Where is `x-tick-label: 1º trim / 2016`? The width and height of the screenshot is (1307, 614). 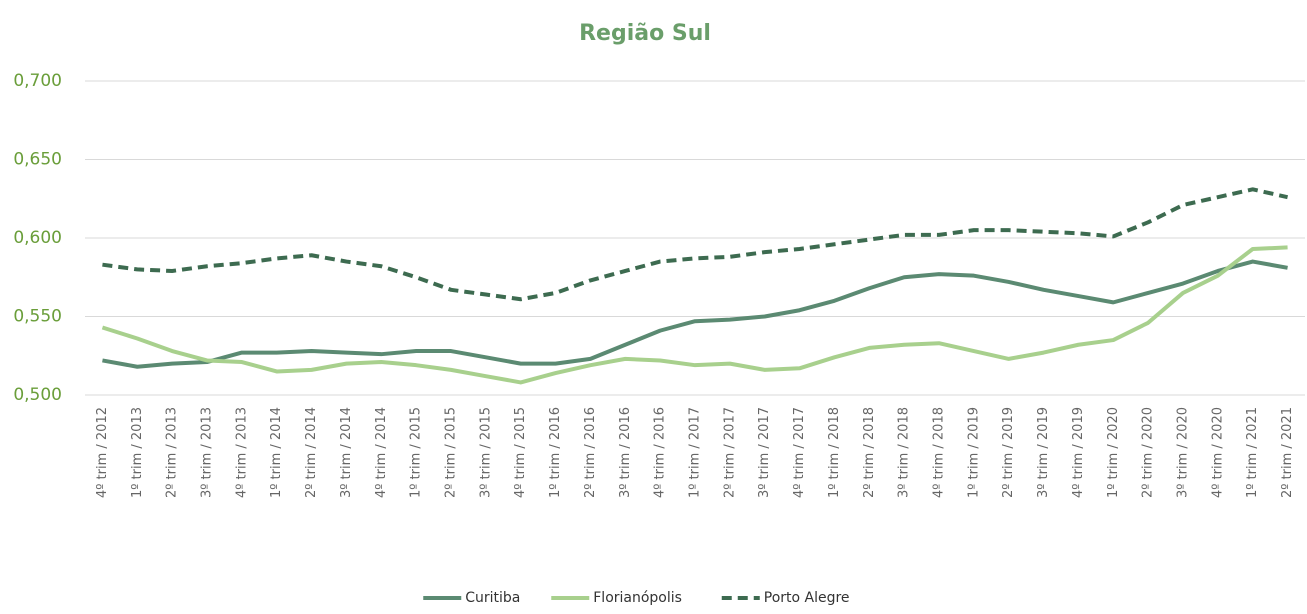 x-tick-label: 1º trim / 2016 is located at coordinates (555, 452).